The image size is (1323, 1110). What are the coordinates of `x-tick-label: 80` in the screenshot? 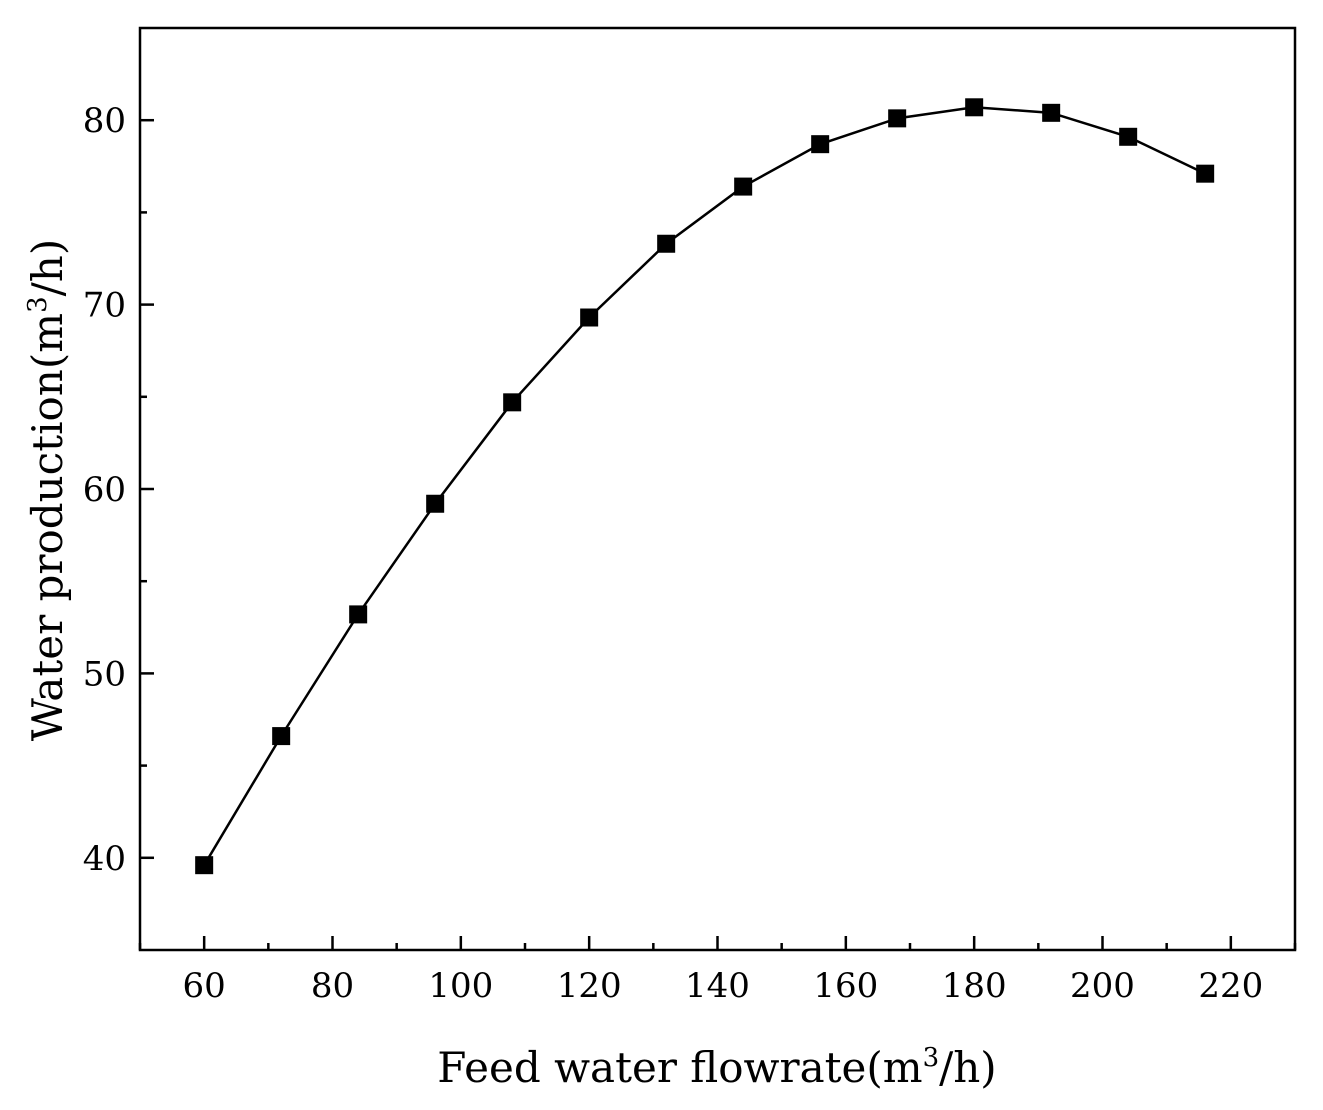 It's located at (332, 986).